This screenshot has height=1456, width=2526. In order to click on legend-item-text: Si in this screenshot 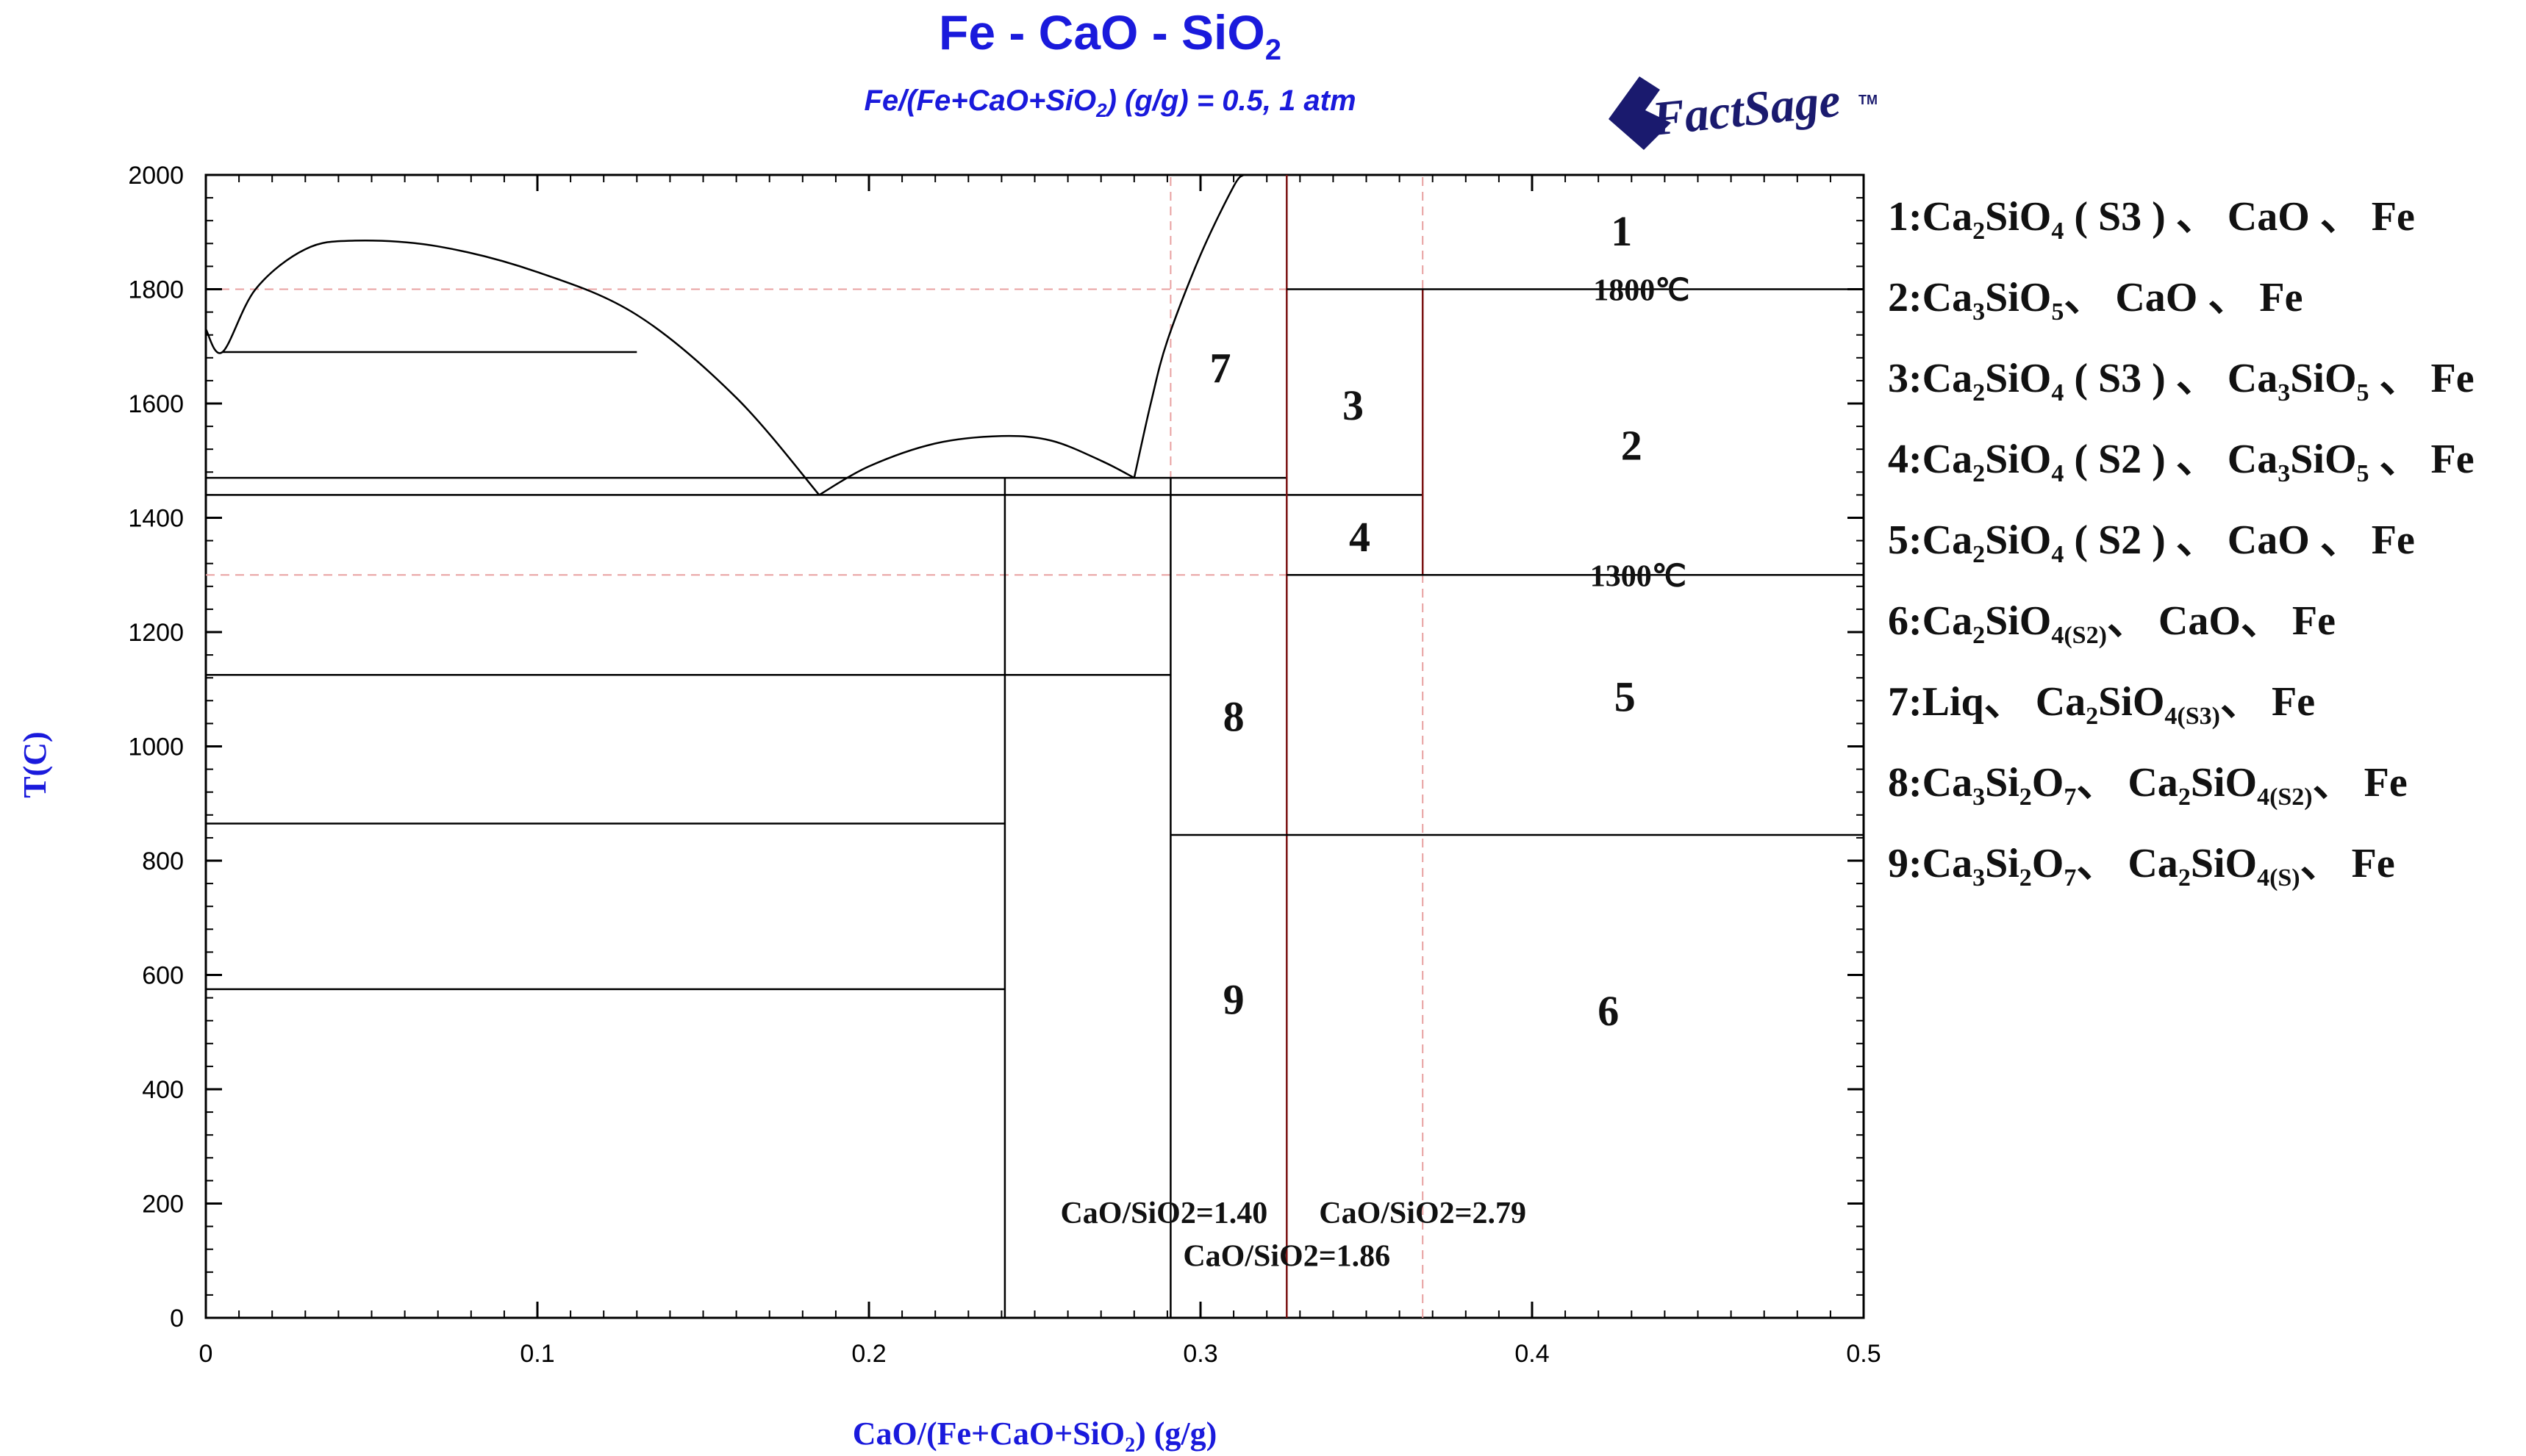, I will do `click(2002, 783)`.